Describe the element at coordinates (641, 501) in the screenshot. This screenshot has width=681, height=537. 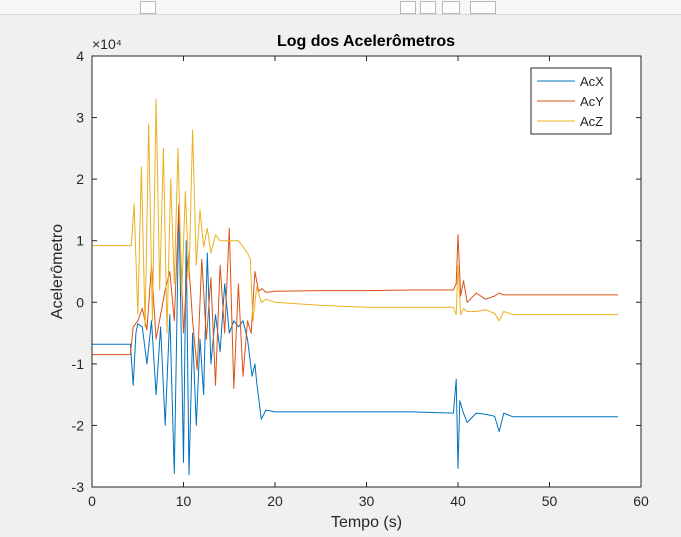
I see `x-tick-label: 60` at that location.